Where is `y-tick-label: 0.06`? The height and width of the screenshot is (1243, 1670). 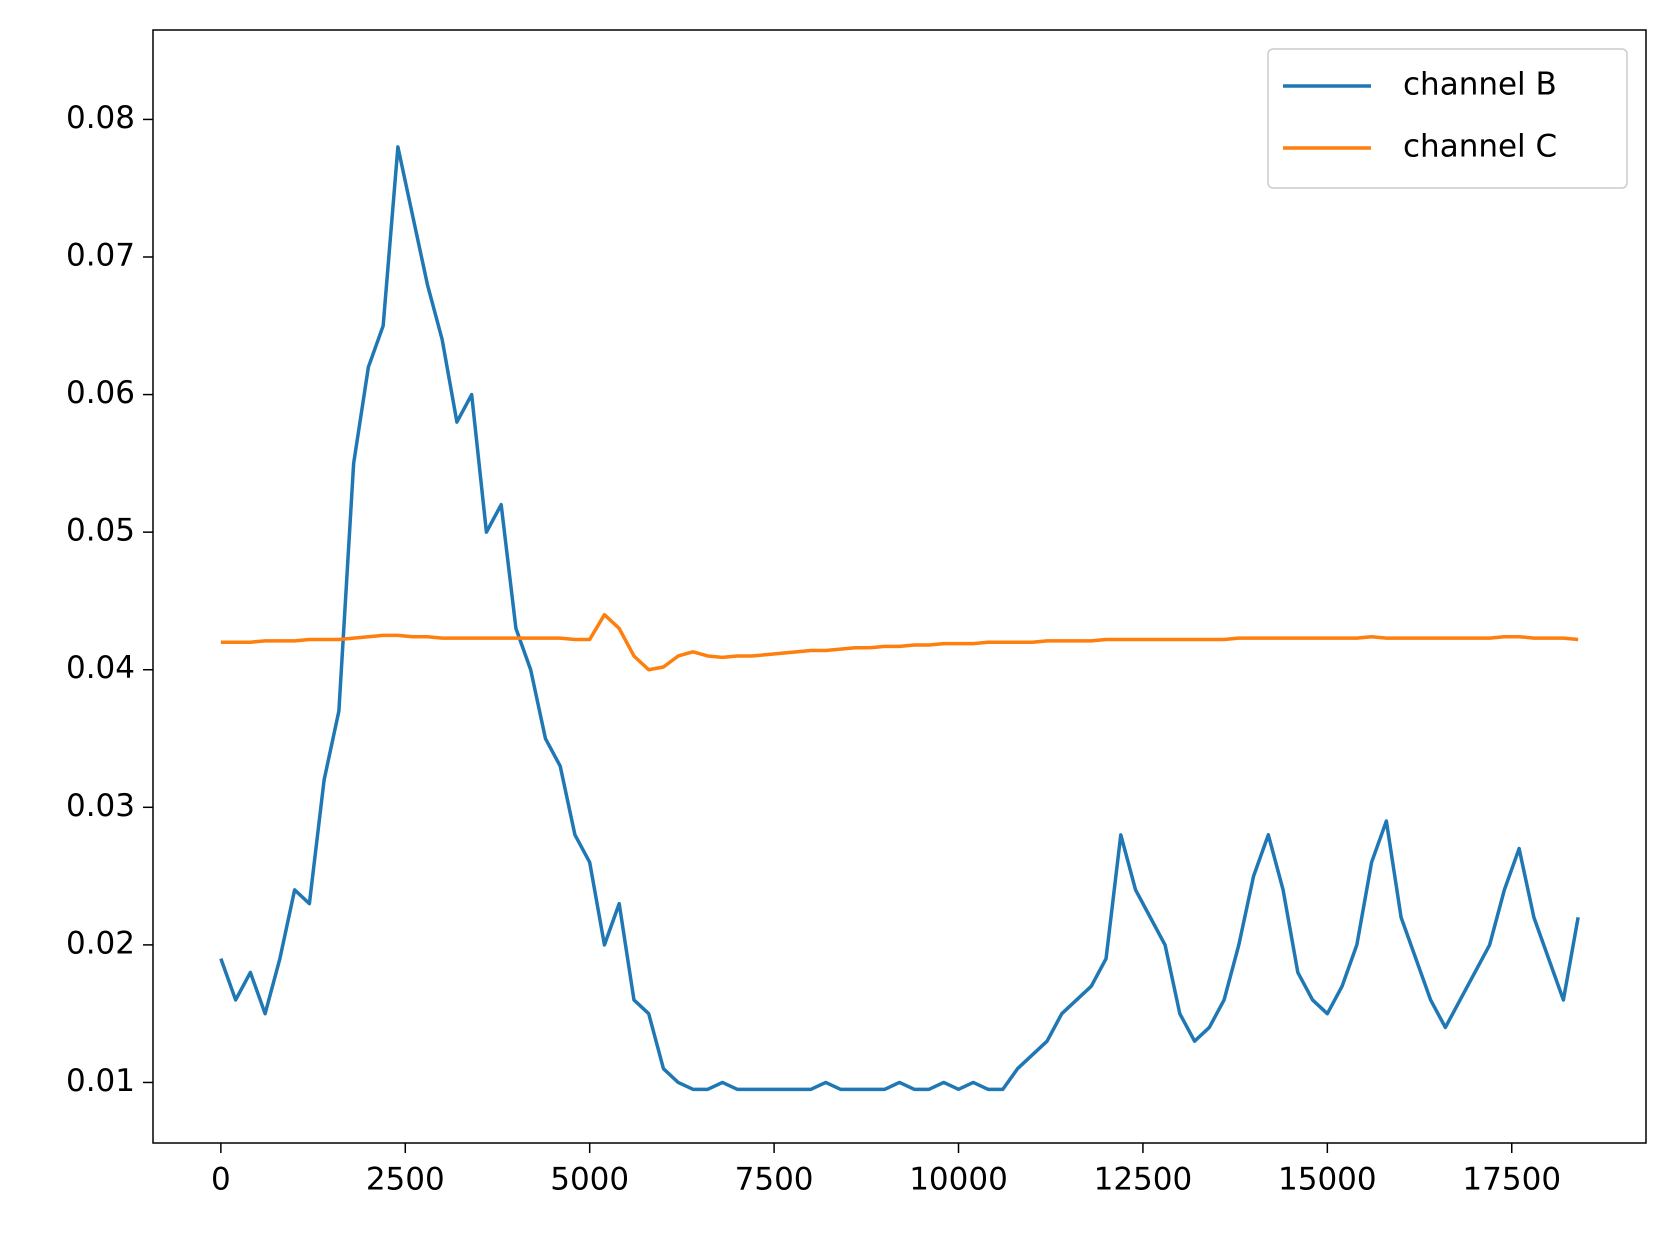
y-tick-label: 0.06 is located at coordinates (100, 393).